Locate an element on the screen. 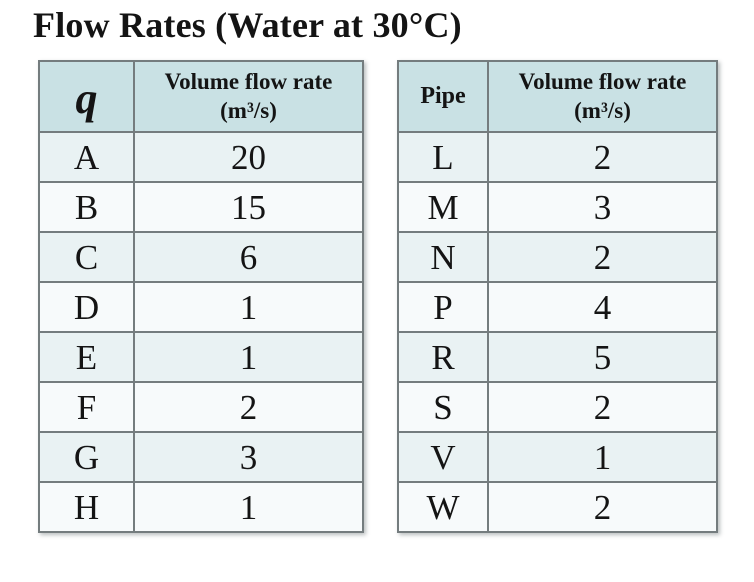 Image resolution: width=754 pixels, height=582 pixels. table-row: V 1 is located at coordinates (557, 457).